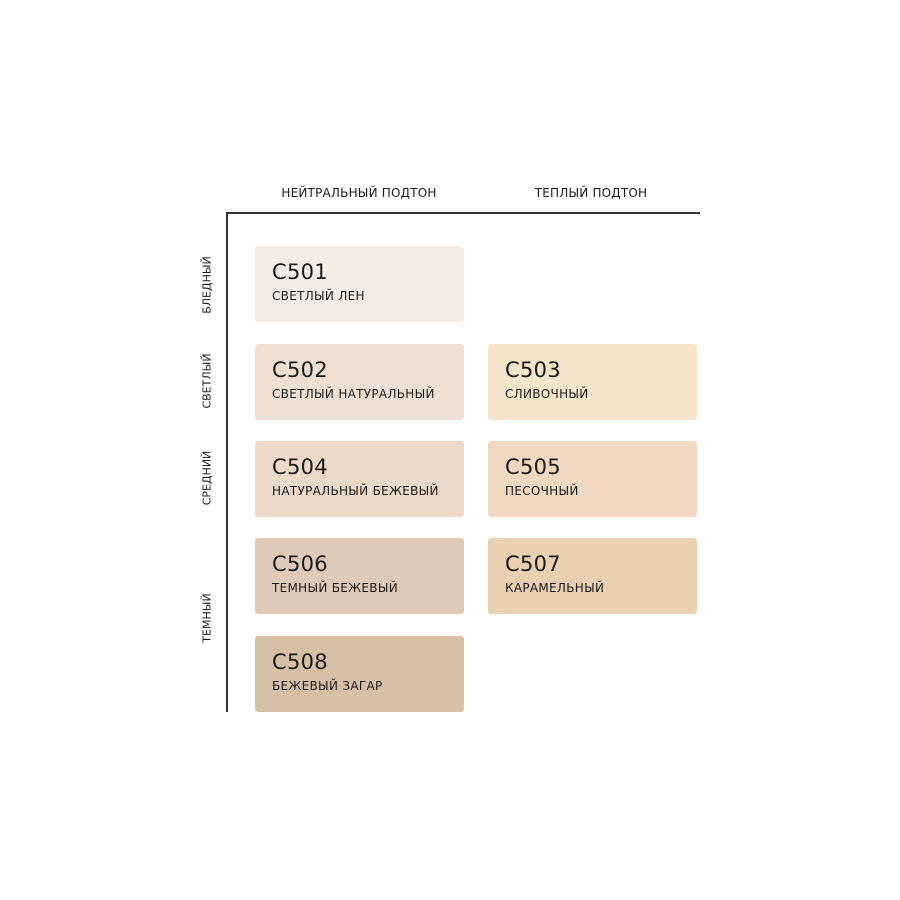 The height and width of the screenshot is (900, 900). What do you see at coordinates (327, 686) in the screenshot?
I see `shade-name: БЕЖЕВЫЙ ЗАГАР` at bounding box center [327, 686].